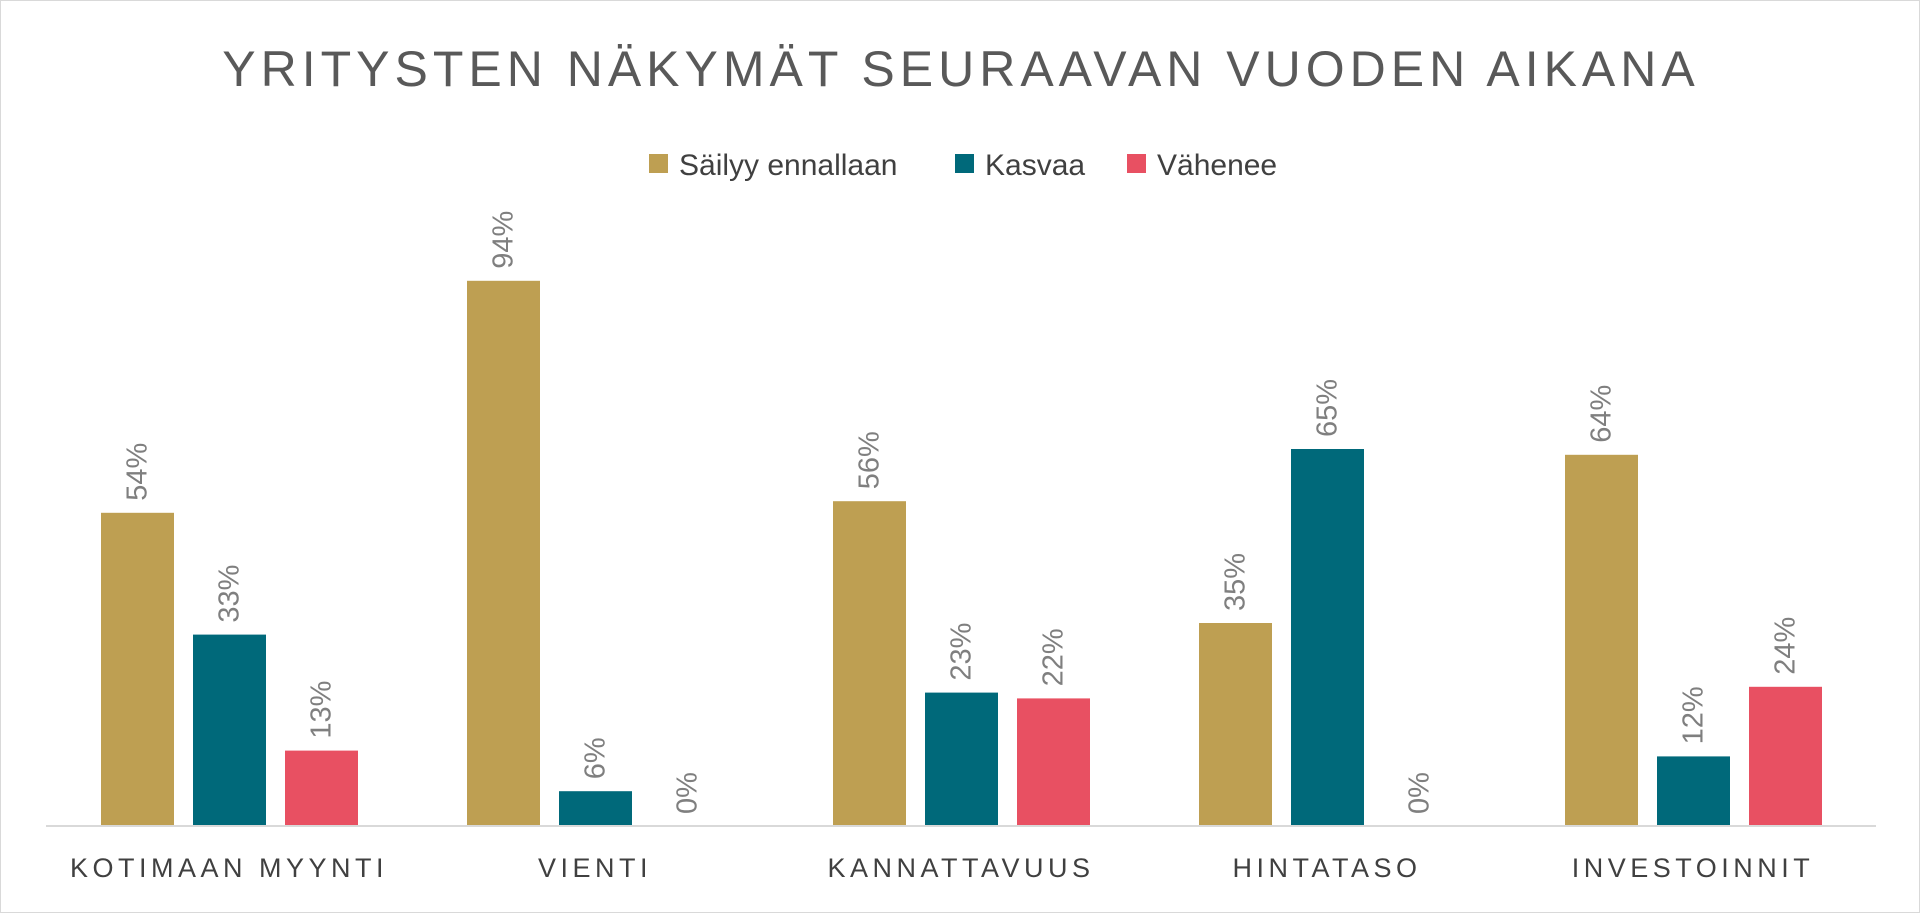  What do you see at coordinates (1327, 637) in the screenshot?
I see `bar-hintataso-kasvaa` at bounding box center [1327, 637].